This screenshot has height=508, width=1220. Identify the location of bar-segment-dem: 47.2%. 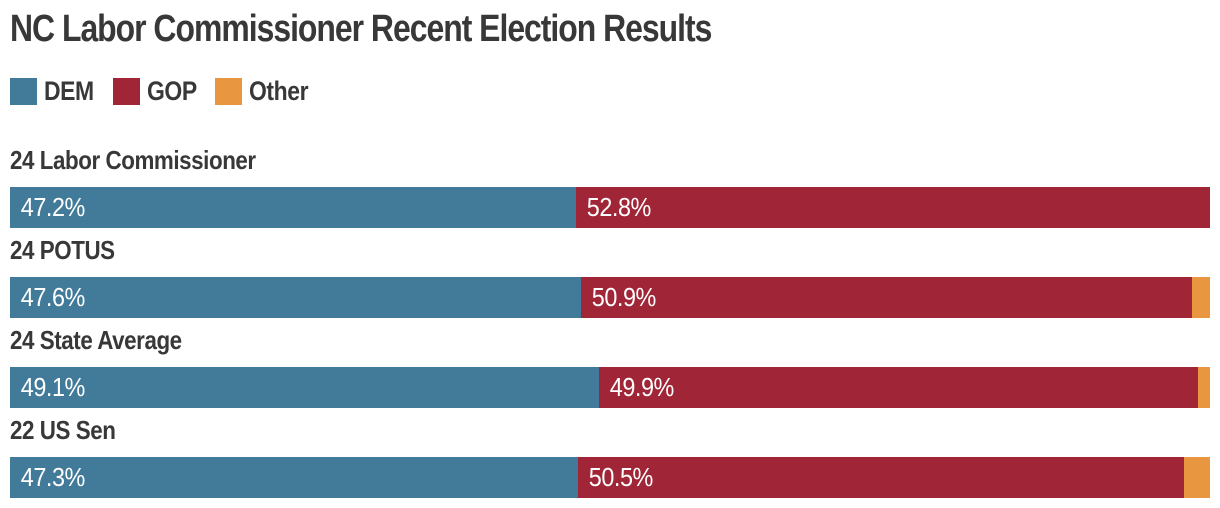
(293, 207).